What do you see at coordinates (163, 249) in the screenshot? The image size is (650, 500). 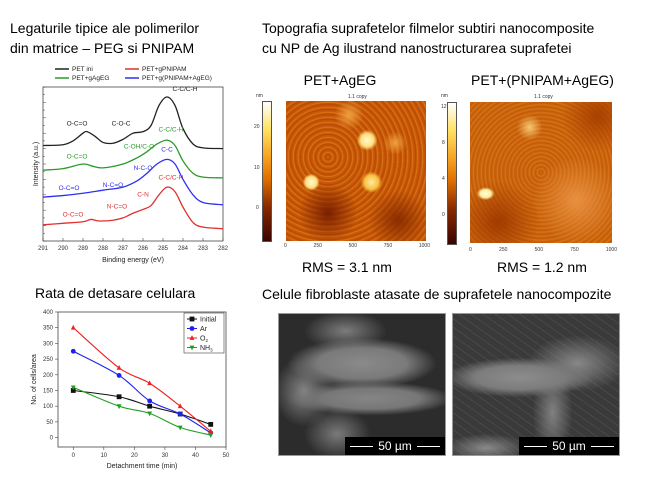 I see `x-tick-label: 285` at bounding box center [163, 249].